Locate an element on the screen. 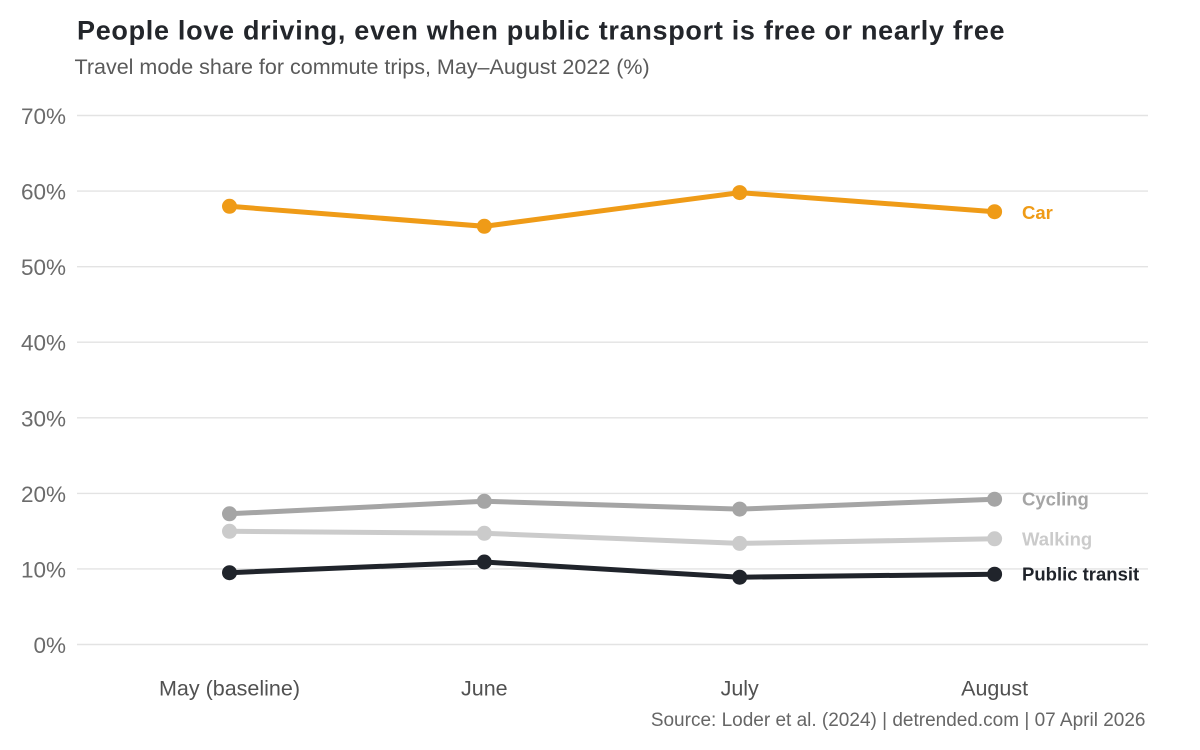  svg-text: 40% is located at coordinates (43, 343).